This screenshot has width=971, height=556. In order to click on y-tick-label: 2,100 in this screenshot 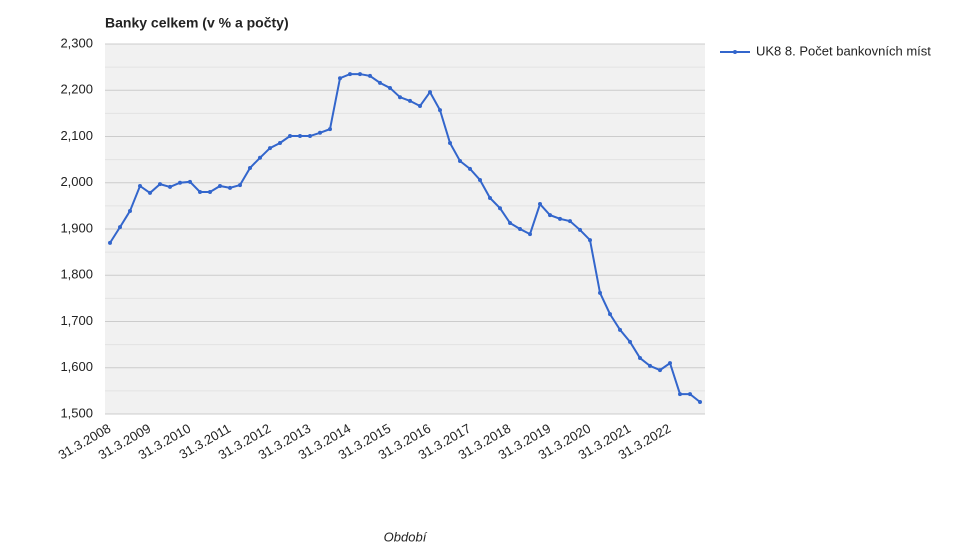, I will do `click(76, 135)`.